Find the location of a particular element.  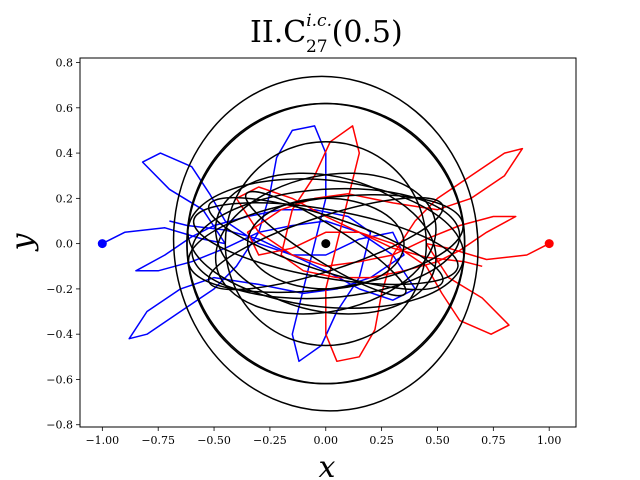

y-tick-label: −0.4 is located at coordinates (59, 334).